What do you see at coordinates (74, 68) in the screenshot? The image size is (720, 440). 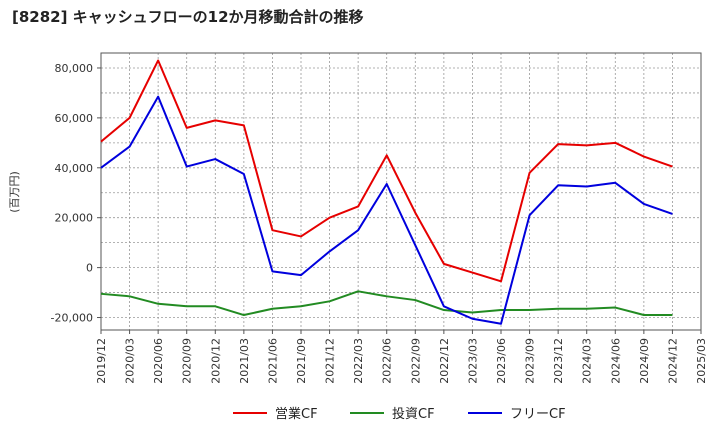 I see `y-tick-label: 80,000` at bounding box center [74, 68].